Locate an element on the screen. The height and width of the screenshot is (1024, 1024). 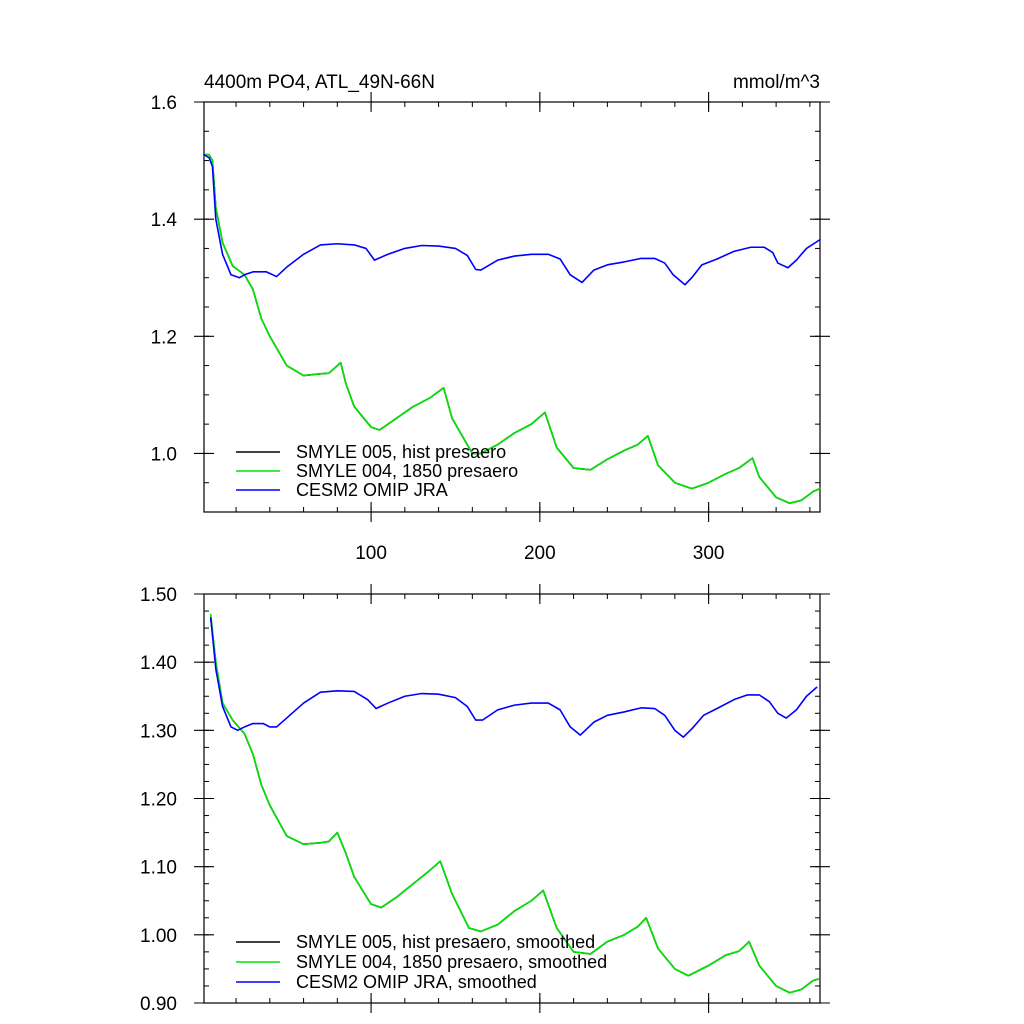
legend-label: SMYLE 005, hist presaero, smoothed is located at coordinates (445, 942).